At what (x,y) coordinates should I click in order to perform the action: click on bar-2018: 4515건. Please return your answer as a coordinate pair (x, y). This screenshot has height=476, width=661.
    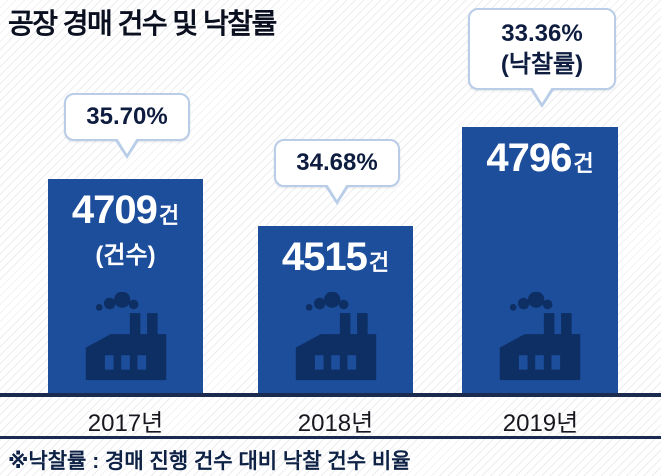
    Looking at the image, I should click on (335, 310).